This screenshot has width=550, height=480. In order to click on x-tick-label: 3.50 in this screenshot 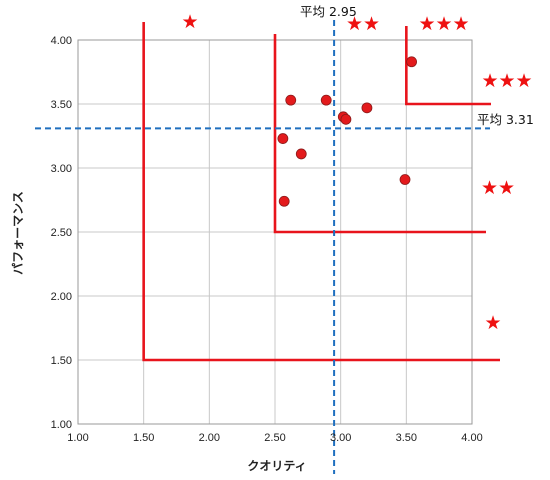, I will do `click(406, 438)`.